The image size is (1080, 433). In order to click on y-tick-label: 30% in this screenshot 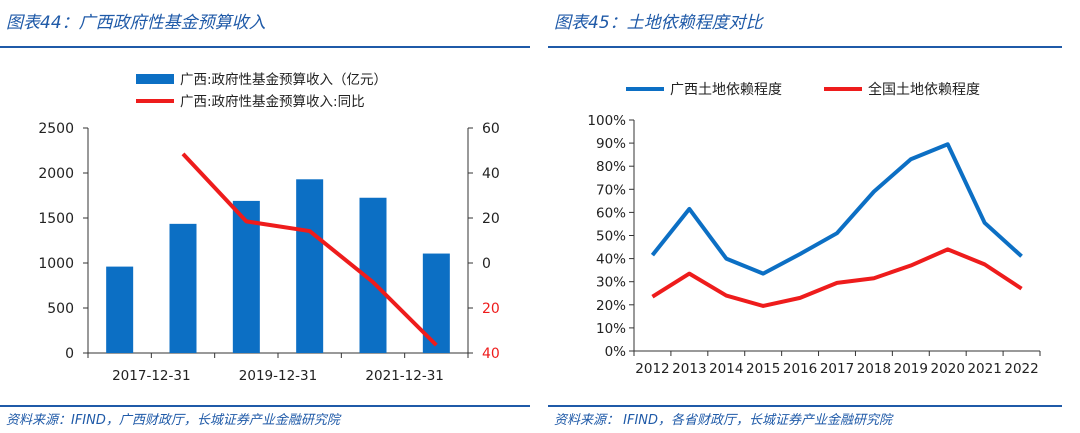, I will do `click(611, 283)`.